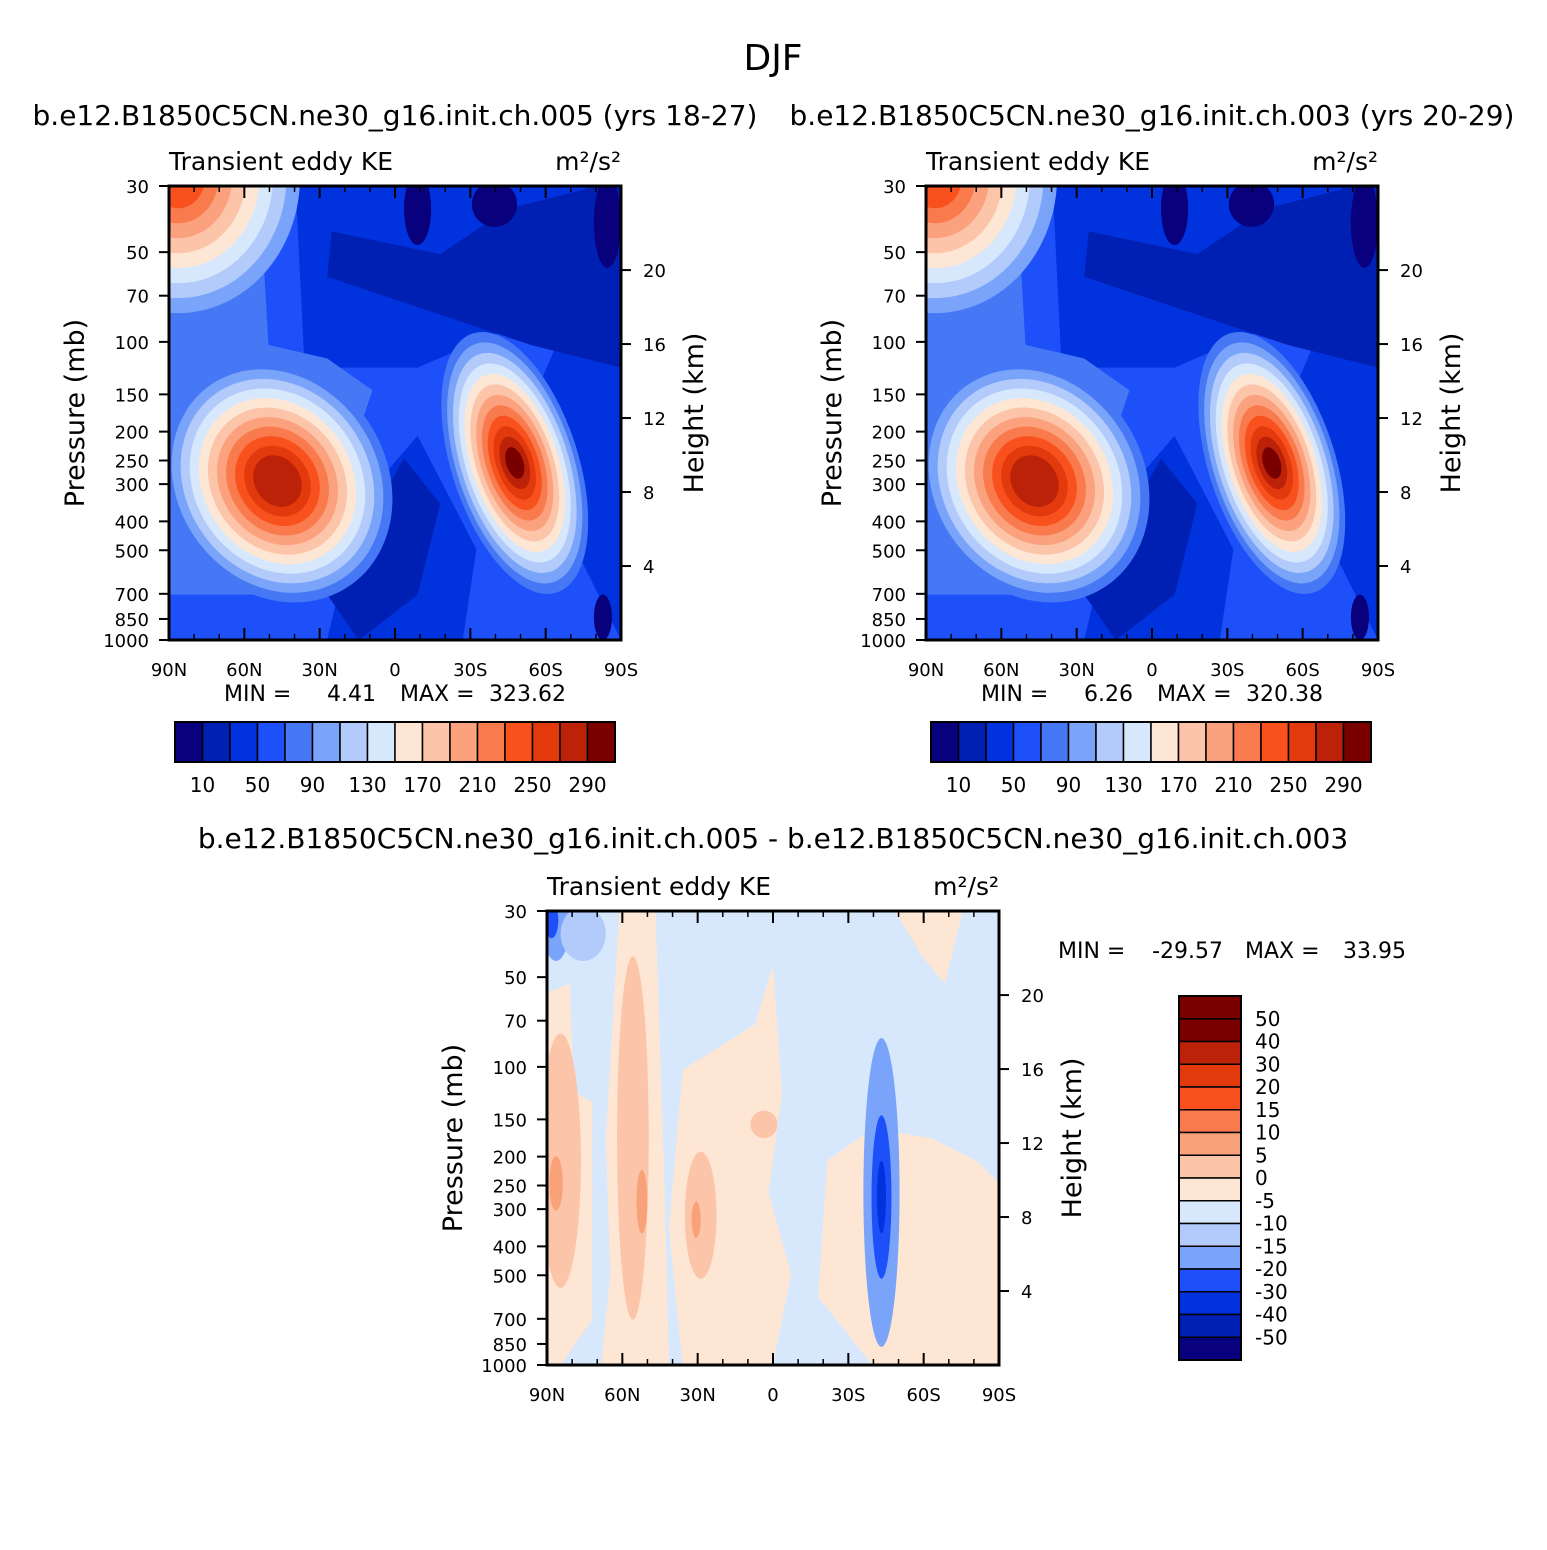 The image size is (1547, 1550). Describe the element at coordinates (280, 161) in the screenshot. I see `chart-left-string: Transient eddy KE` at that location.